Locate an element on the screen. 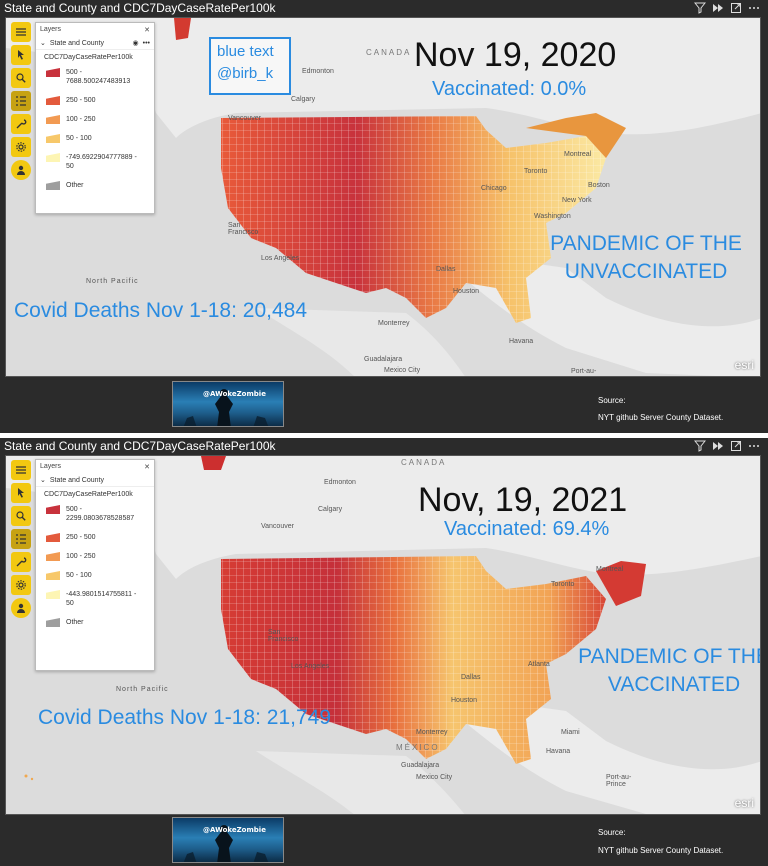 This screenshot has width=768, height=866. pandemic-text: PANDEMIC OF THE UNVACCINATED is located at coordinates (646, 257).